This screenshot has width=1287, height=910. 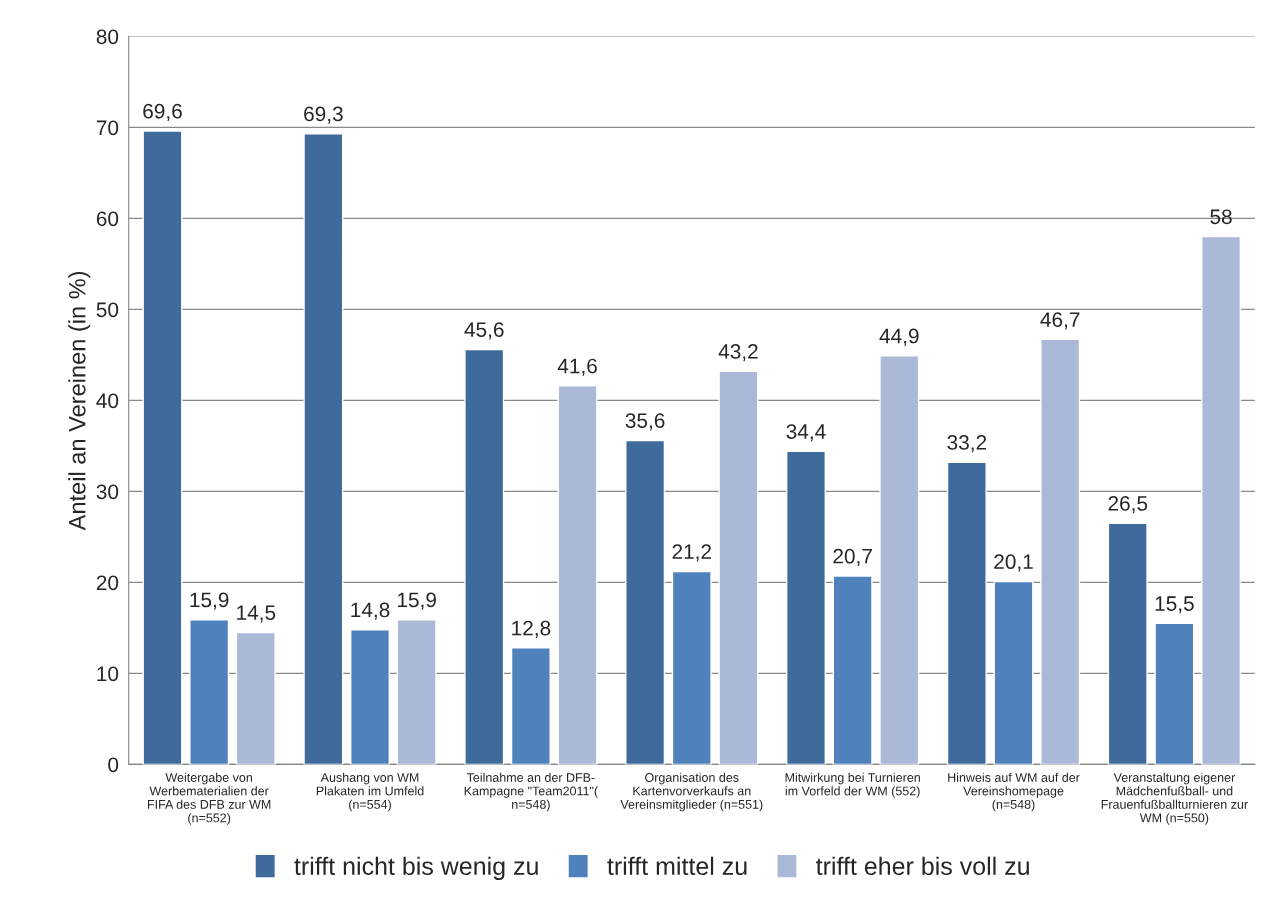 I want to click on data-label: 15,5, so click(x=1174, y=605).